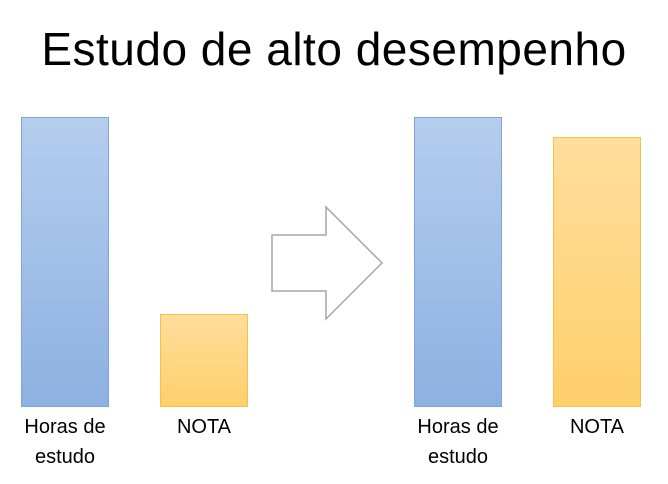 The image size is (668, 484). Describe the element at coordinates (458, 262) in the screenshot. I see `right-study-hours-bar` at that location.